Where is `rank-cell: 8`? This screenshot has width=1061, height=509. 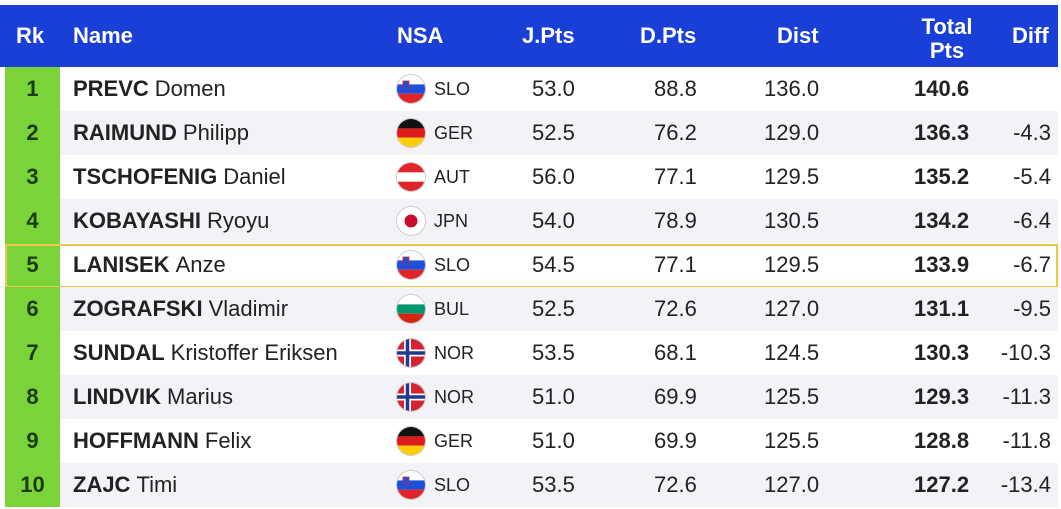 rank-cell: 8 is located at coordinates (32, 397).